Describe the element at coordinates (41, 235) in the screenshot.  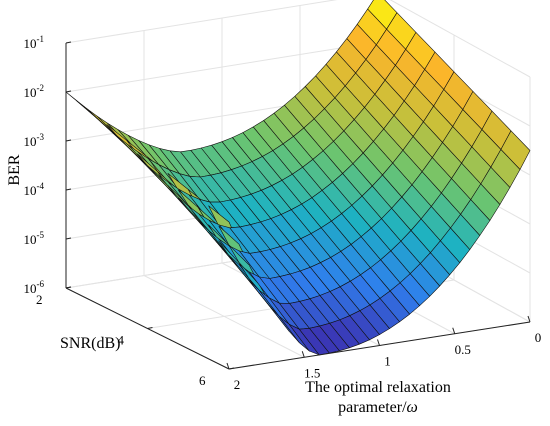
I see `z-tick-exponent: -5` at that location.